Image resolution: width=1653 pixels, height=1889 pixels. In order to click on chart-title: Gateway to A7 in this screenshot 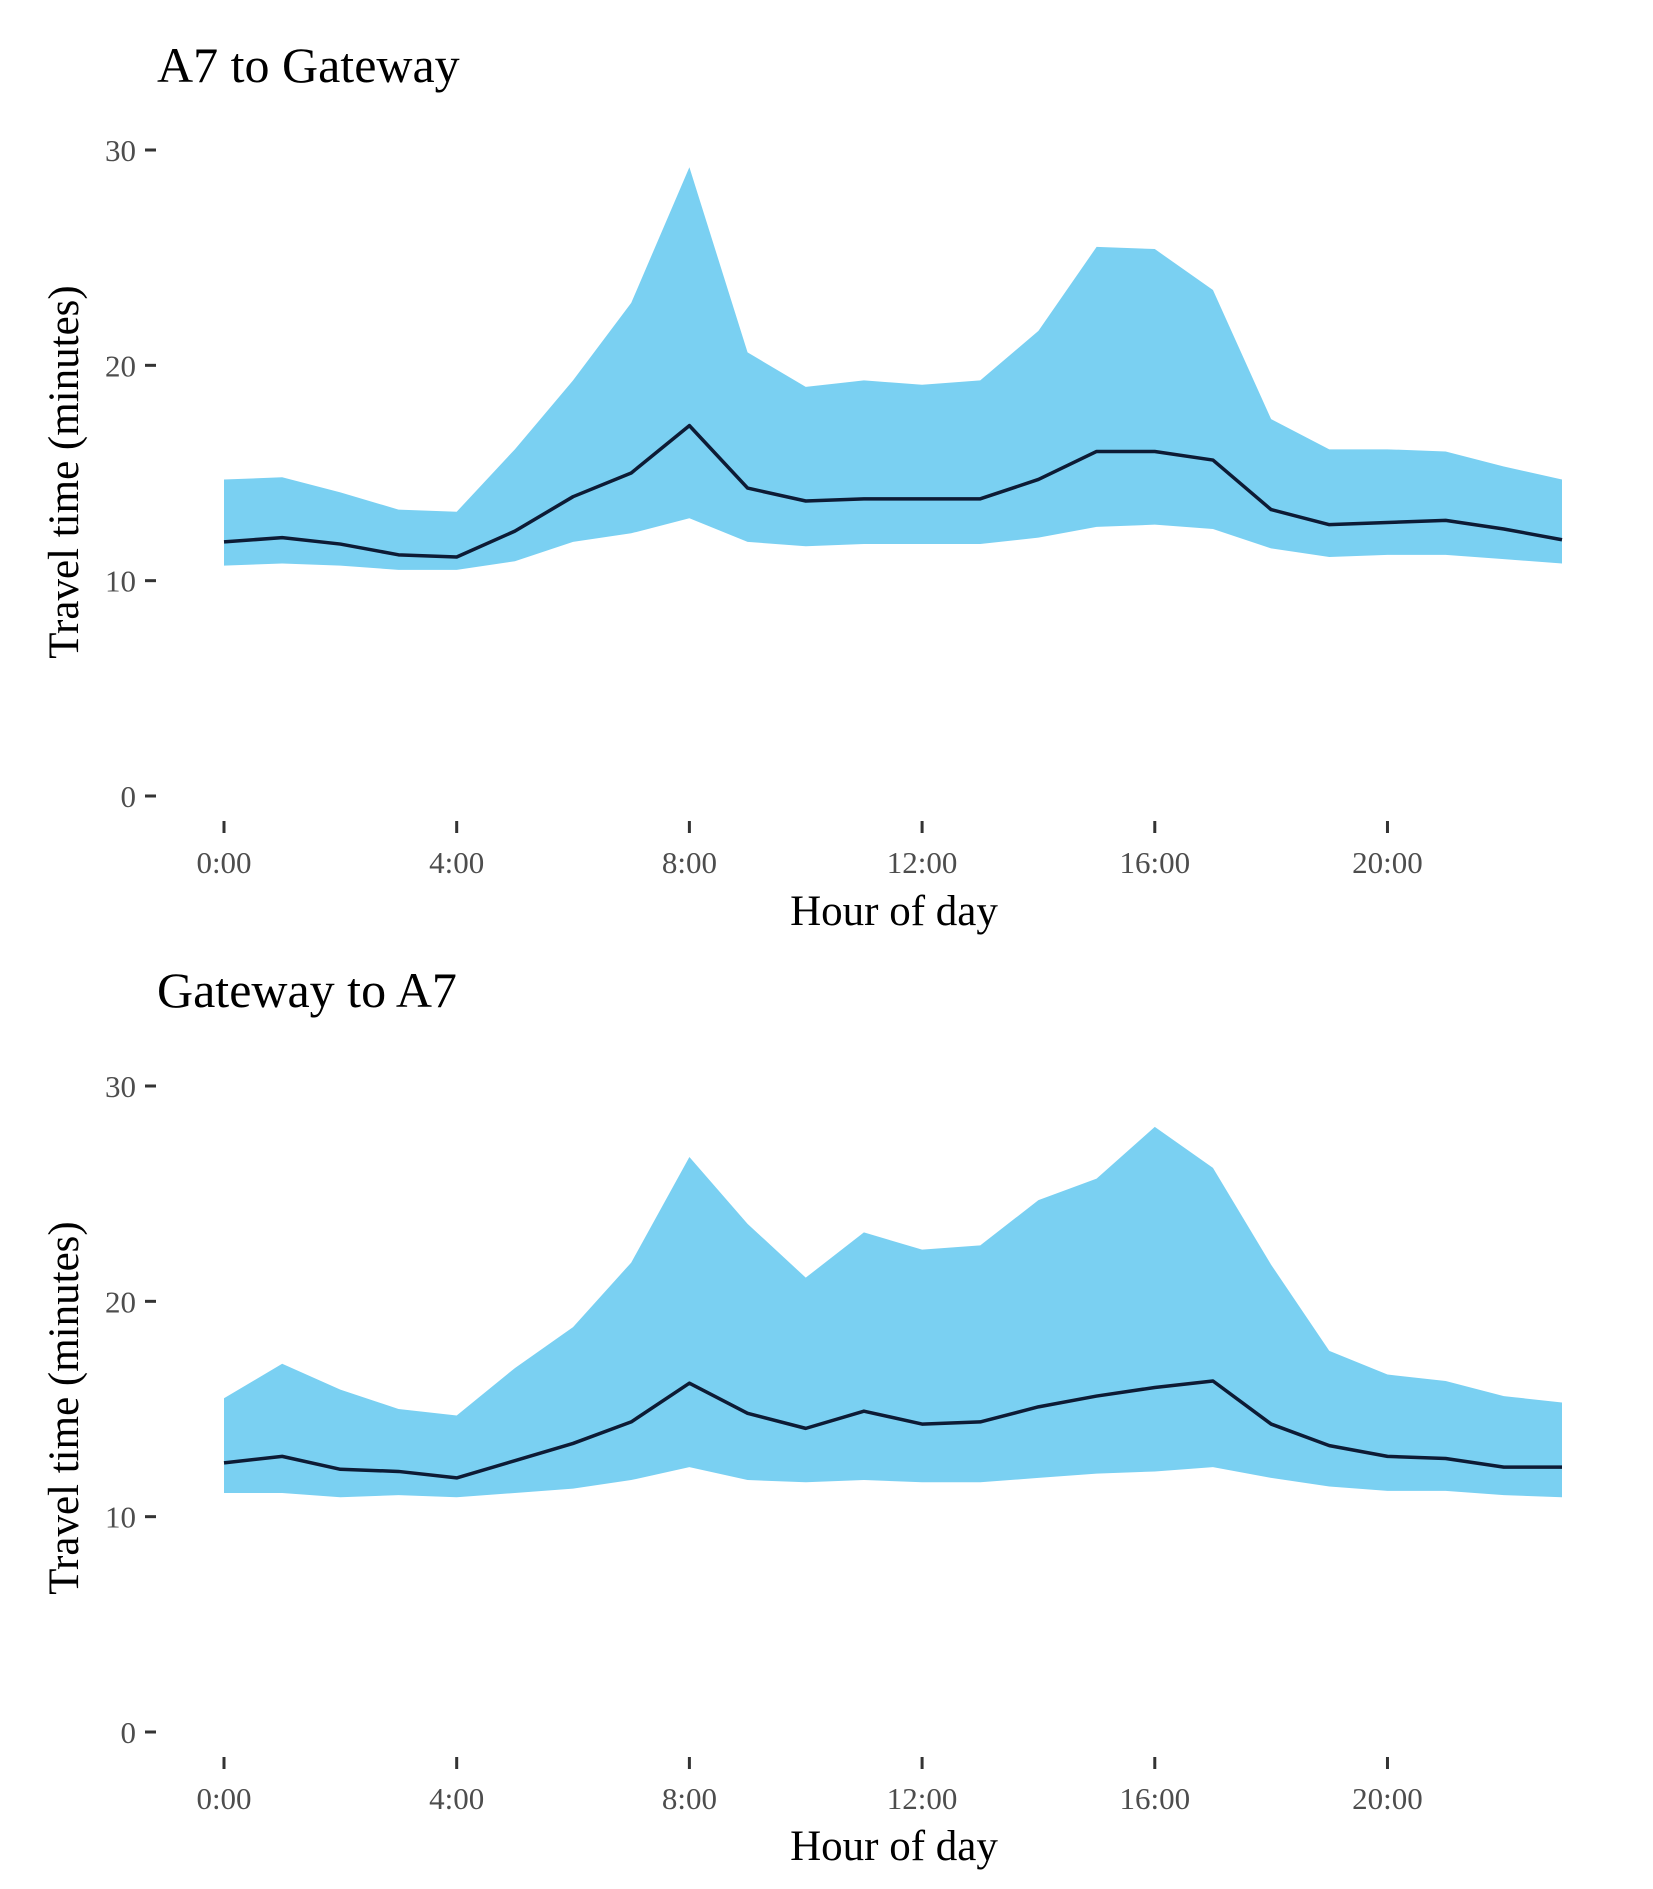, I will do `click(307, 990)`.